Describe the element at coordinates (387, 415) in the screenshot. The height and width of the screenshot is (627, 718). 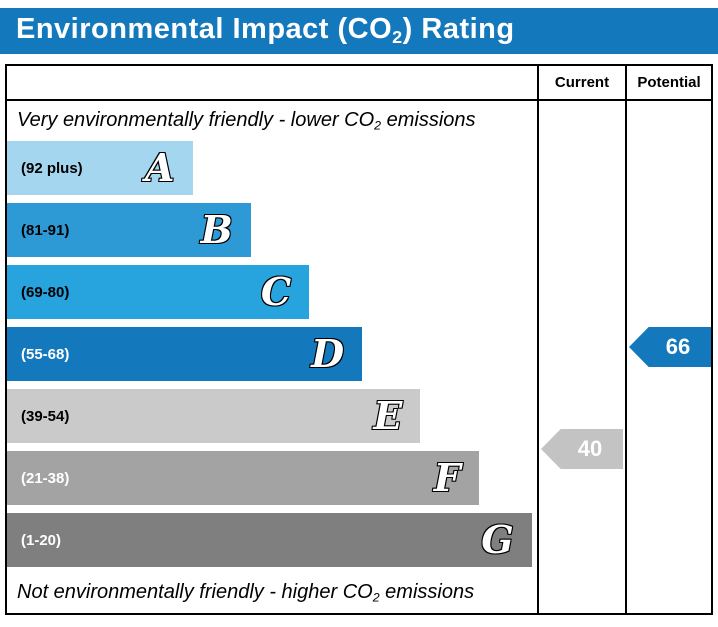
I see `band-letter-e: E` at that location.